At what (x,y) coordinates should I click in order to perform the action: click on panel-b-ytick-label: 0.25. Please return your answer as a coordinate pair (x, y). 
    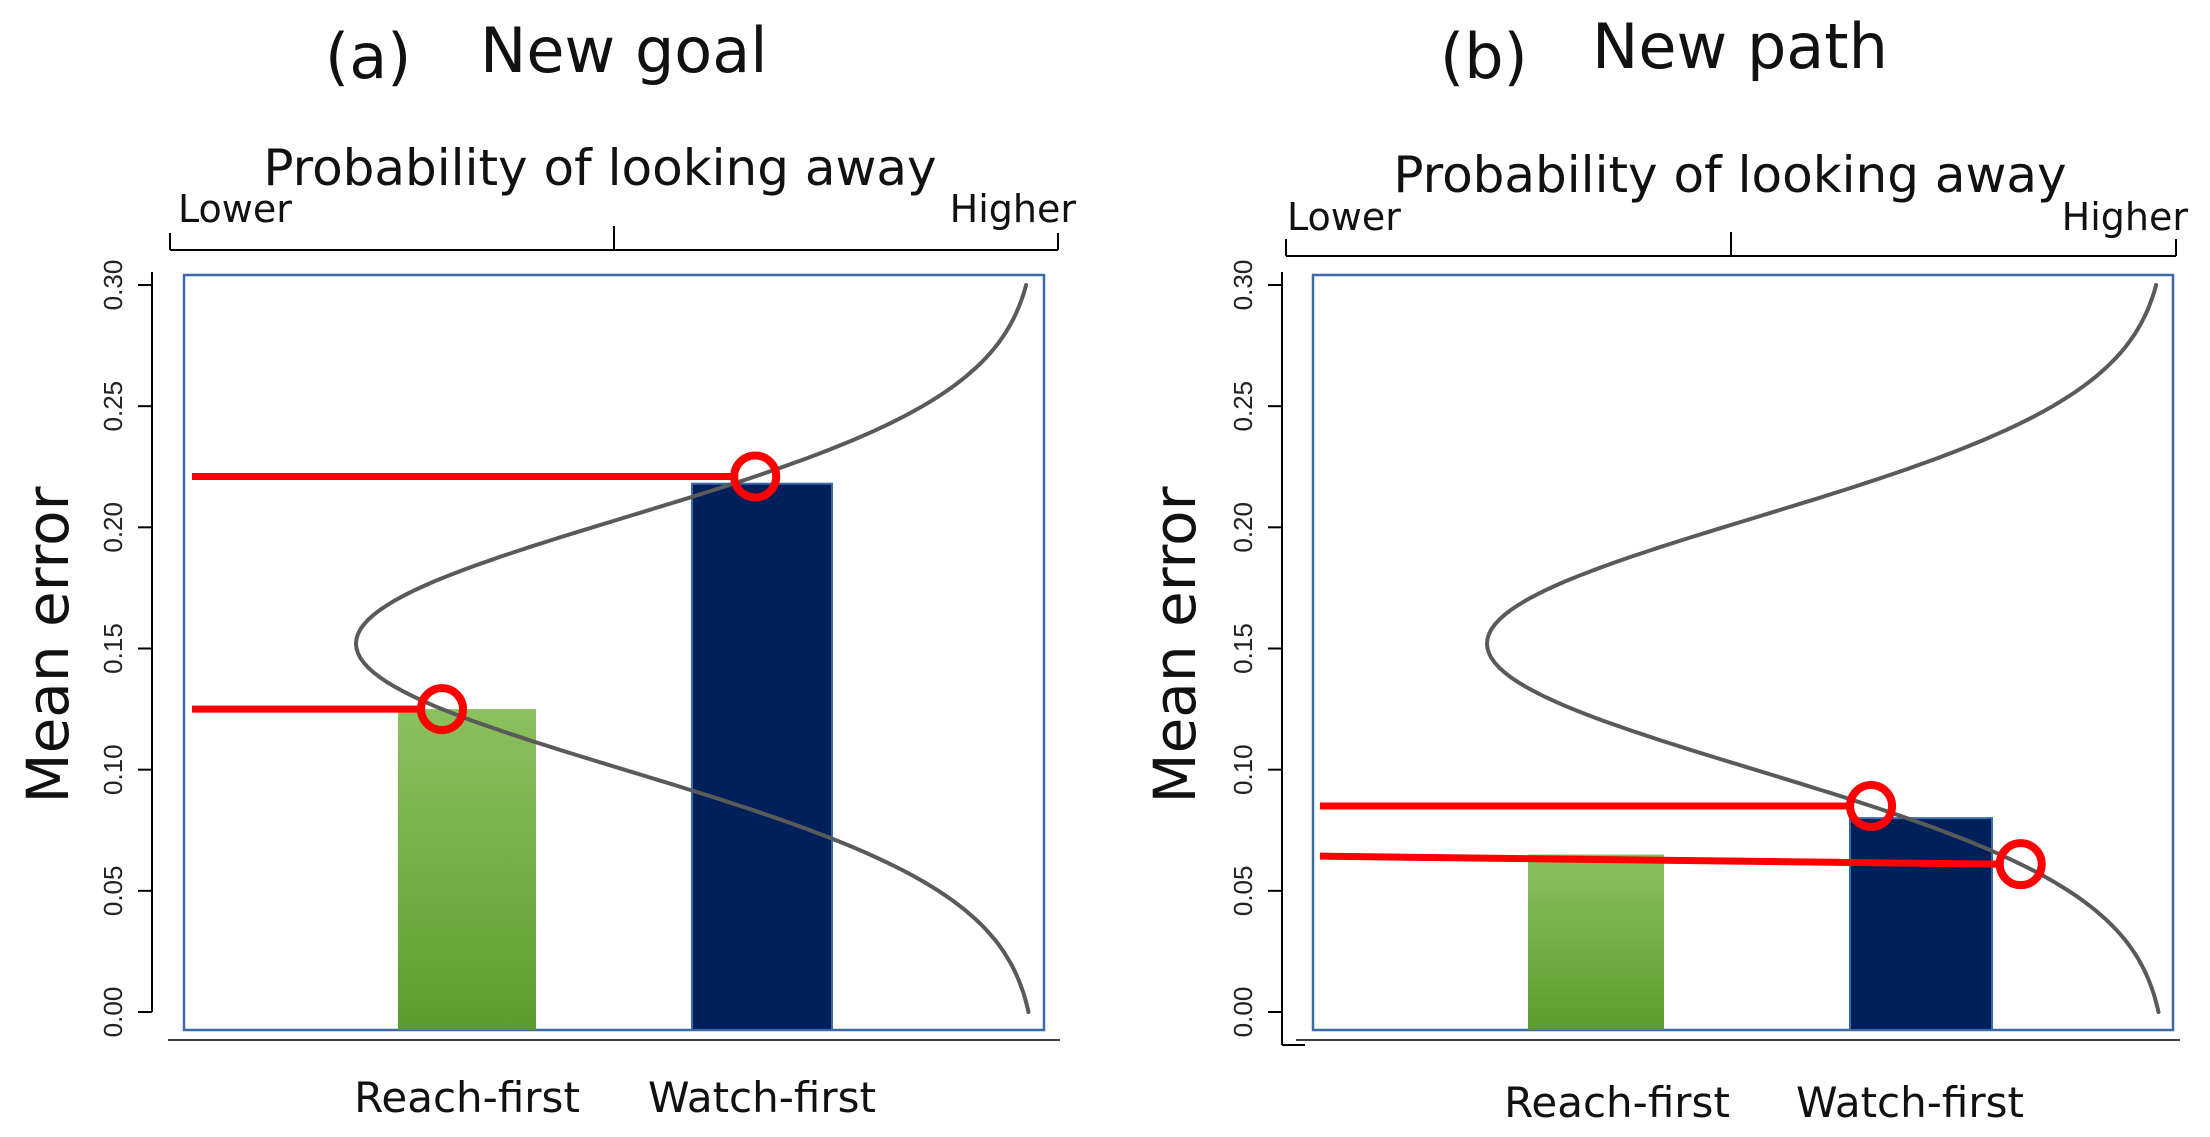
    Looking at the image, I should click on (1243, 406).